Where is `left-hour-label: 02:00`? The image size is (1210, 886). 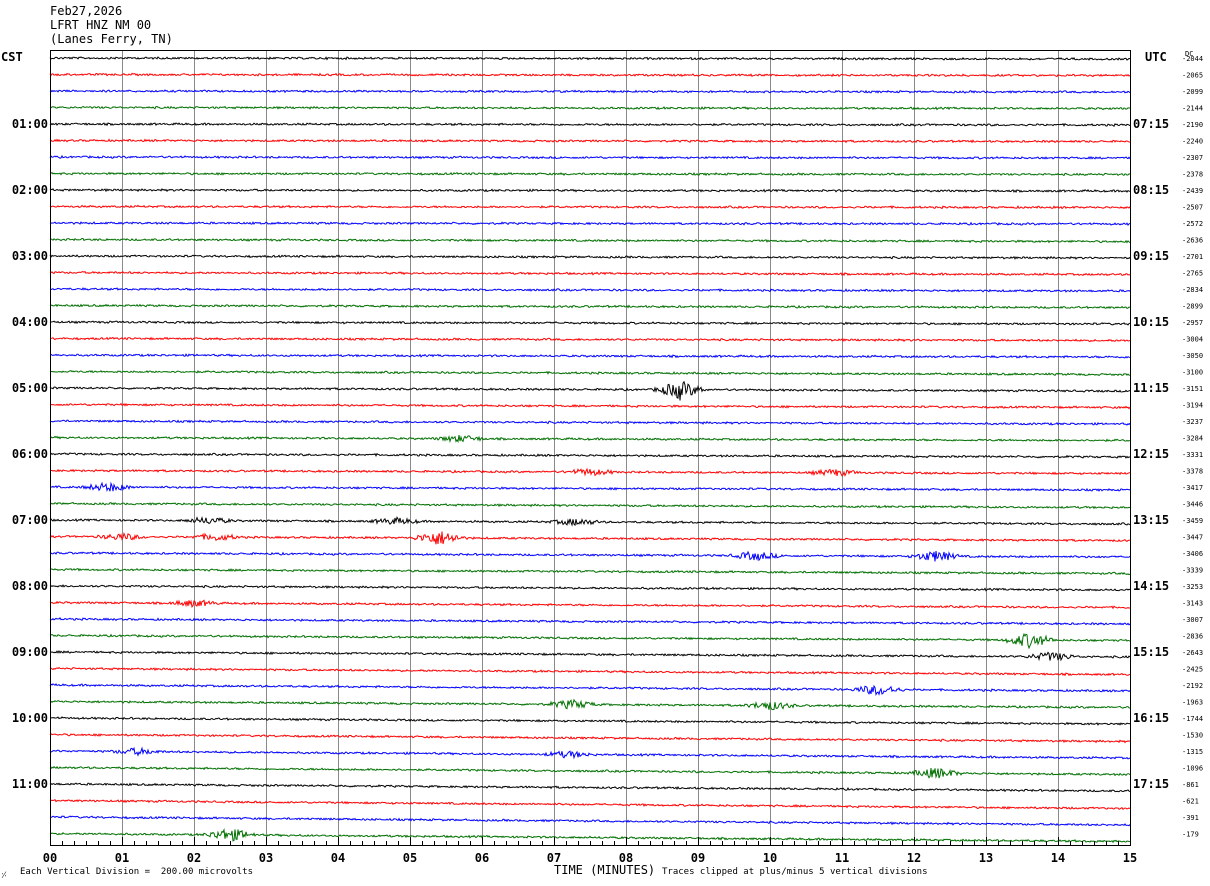 left-hour-label: 02:00 is located at coordinates (30, 190).